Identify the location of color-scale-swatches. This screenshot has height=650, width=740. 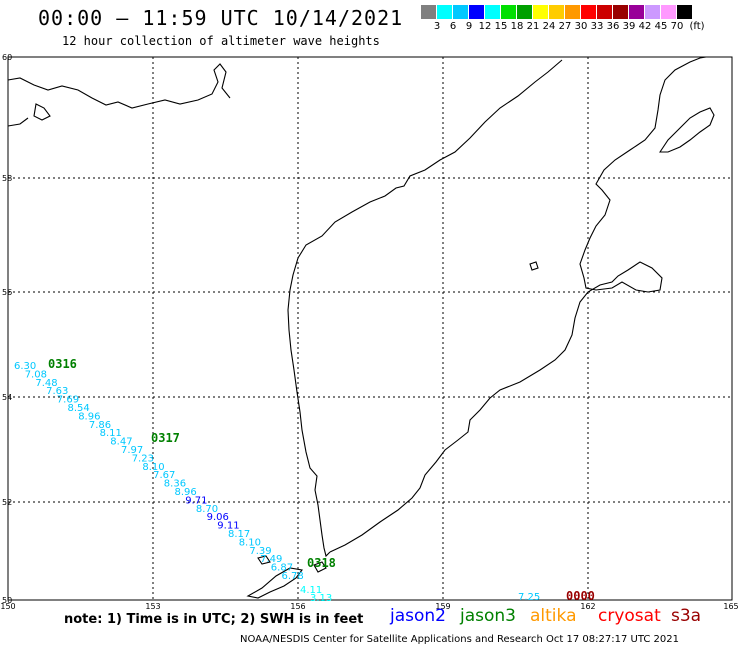
(557, 12).